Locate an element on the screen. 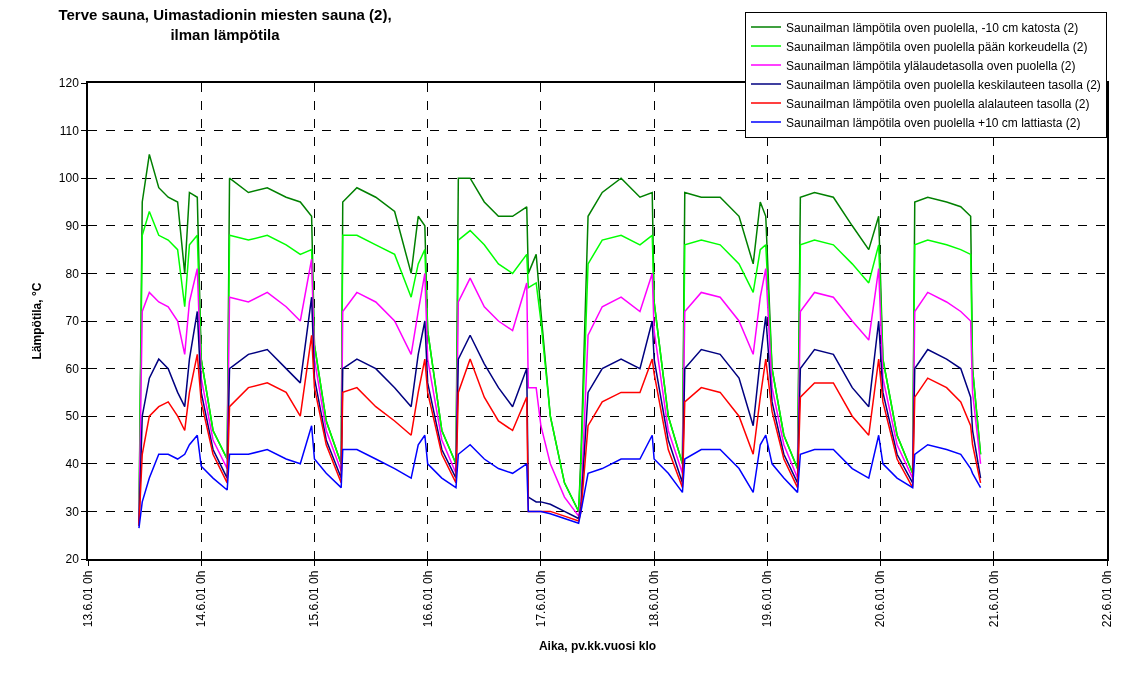 Image resolution: width=1125 pixels, height=673 pixels. legend-label: Saunailman lämpötila oven puolella pään korkeudella (2) is located at coordinates (937, 46).